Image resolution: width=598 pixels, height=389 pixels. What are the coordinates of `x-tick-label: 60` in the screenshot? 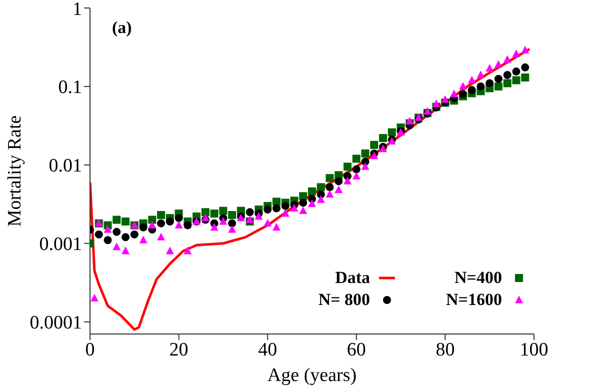 It's located at (356, 349).